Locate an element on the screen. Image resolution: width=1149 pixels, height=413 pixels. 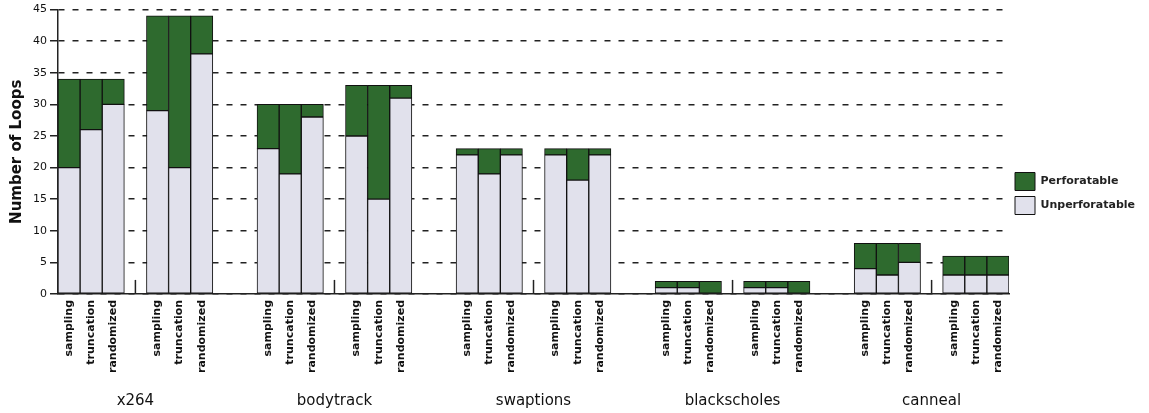
y-tick-label: 0 is located at coordinates (43, 293).